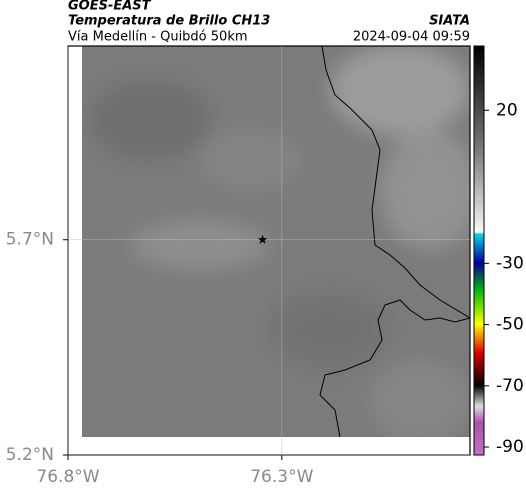 The image size is (526, 495). I want to click on product: Temperatura de Brillo CH13, so click(169, 21).